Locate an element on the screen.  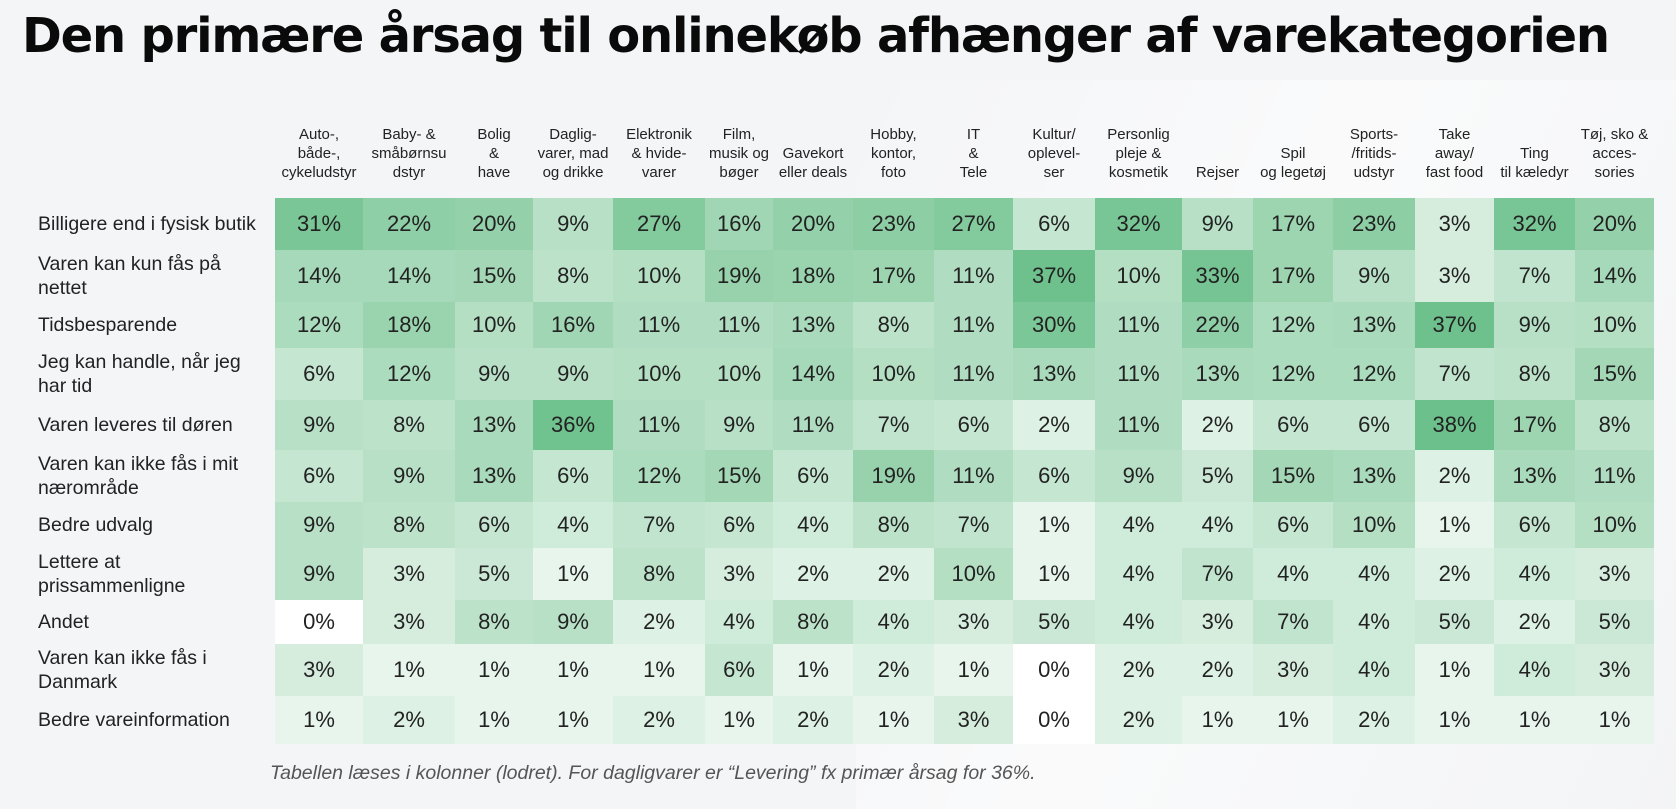
cell-value: 15% is located at coordinates (494, 275).